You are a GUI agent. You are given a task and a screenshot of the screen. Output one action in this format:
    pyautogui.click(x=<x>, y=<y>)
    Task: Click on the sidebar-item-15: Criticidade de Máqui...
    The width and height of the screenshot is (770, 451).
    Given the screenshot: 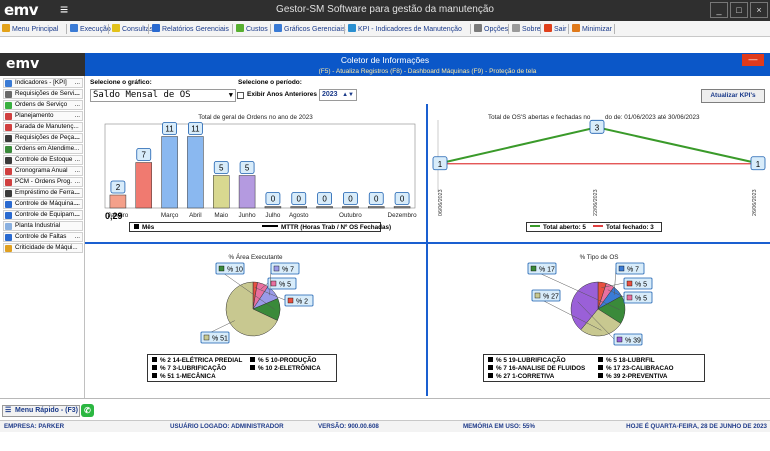 What is the action you would take?
    pyautogui.click(x=43, y=248)
    